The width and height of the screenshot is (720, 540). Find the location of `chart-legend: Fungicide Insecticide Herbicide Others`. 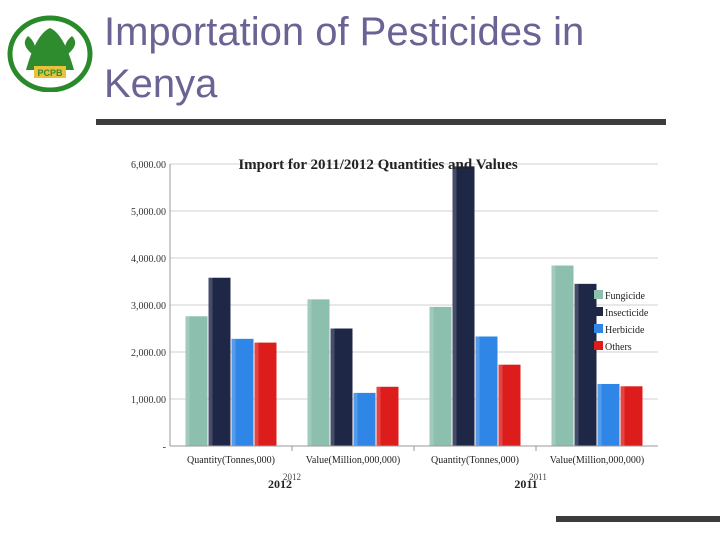

chart-legend: Fungicide Insecticide Herbicide Others is located at coordinates (621, 321).